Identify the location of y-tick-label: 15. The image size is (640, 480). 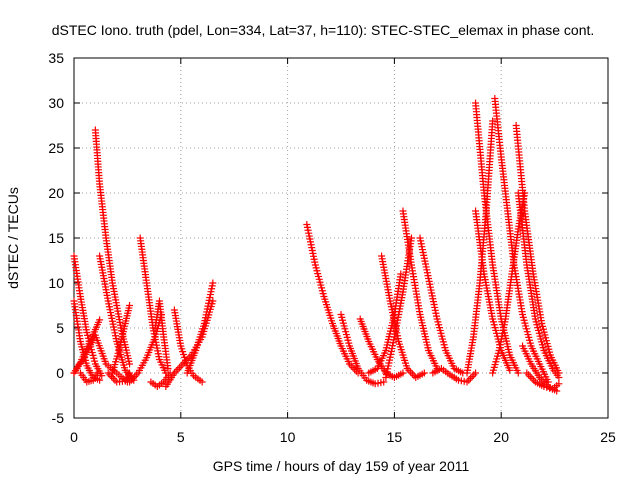
(56, 238).